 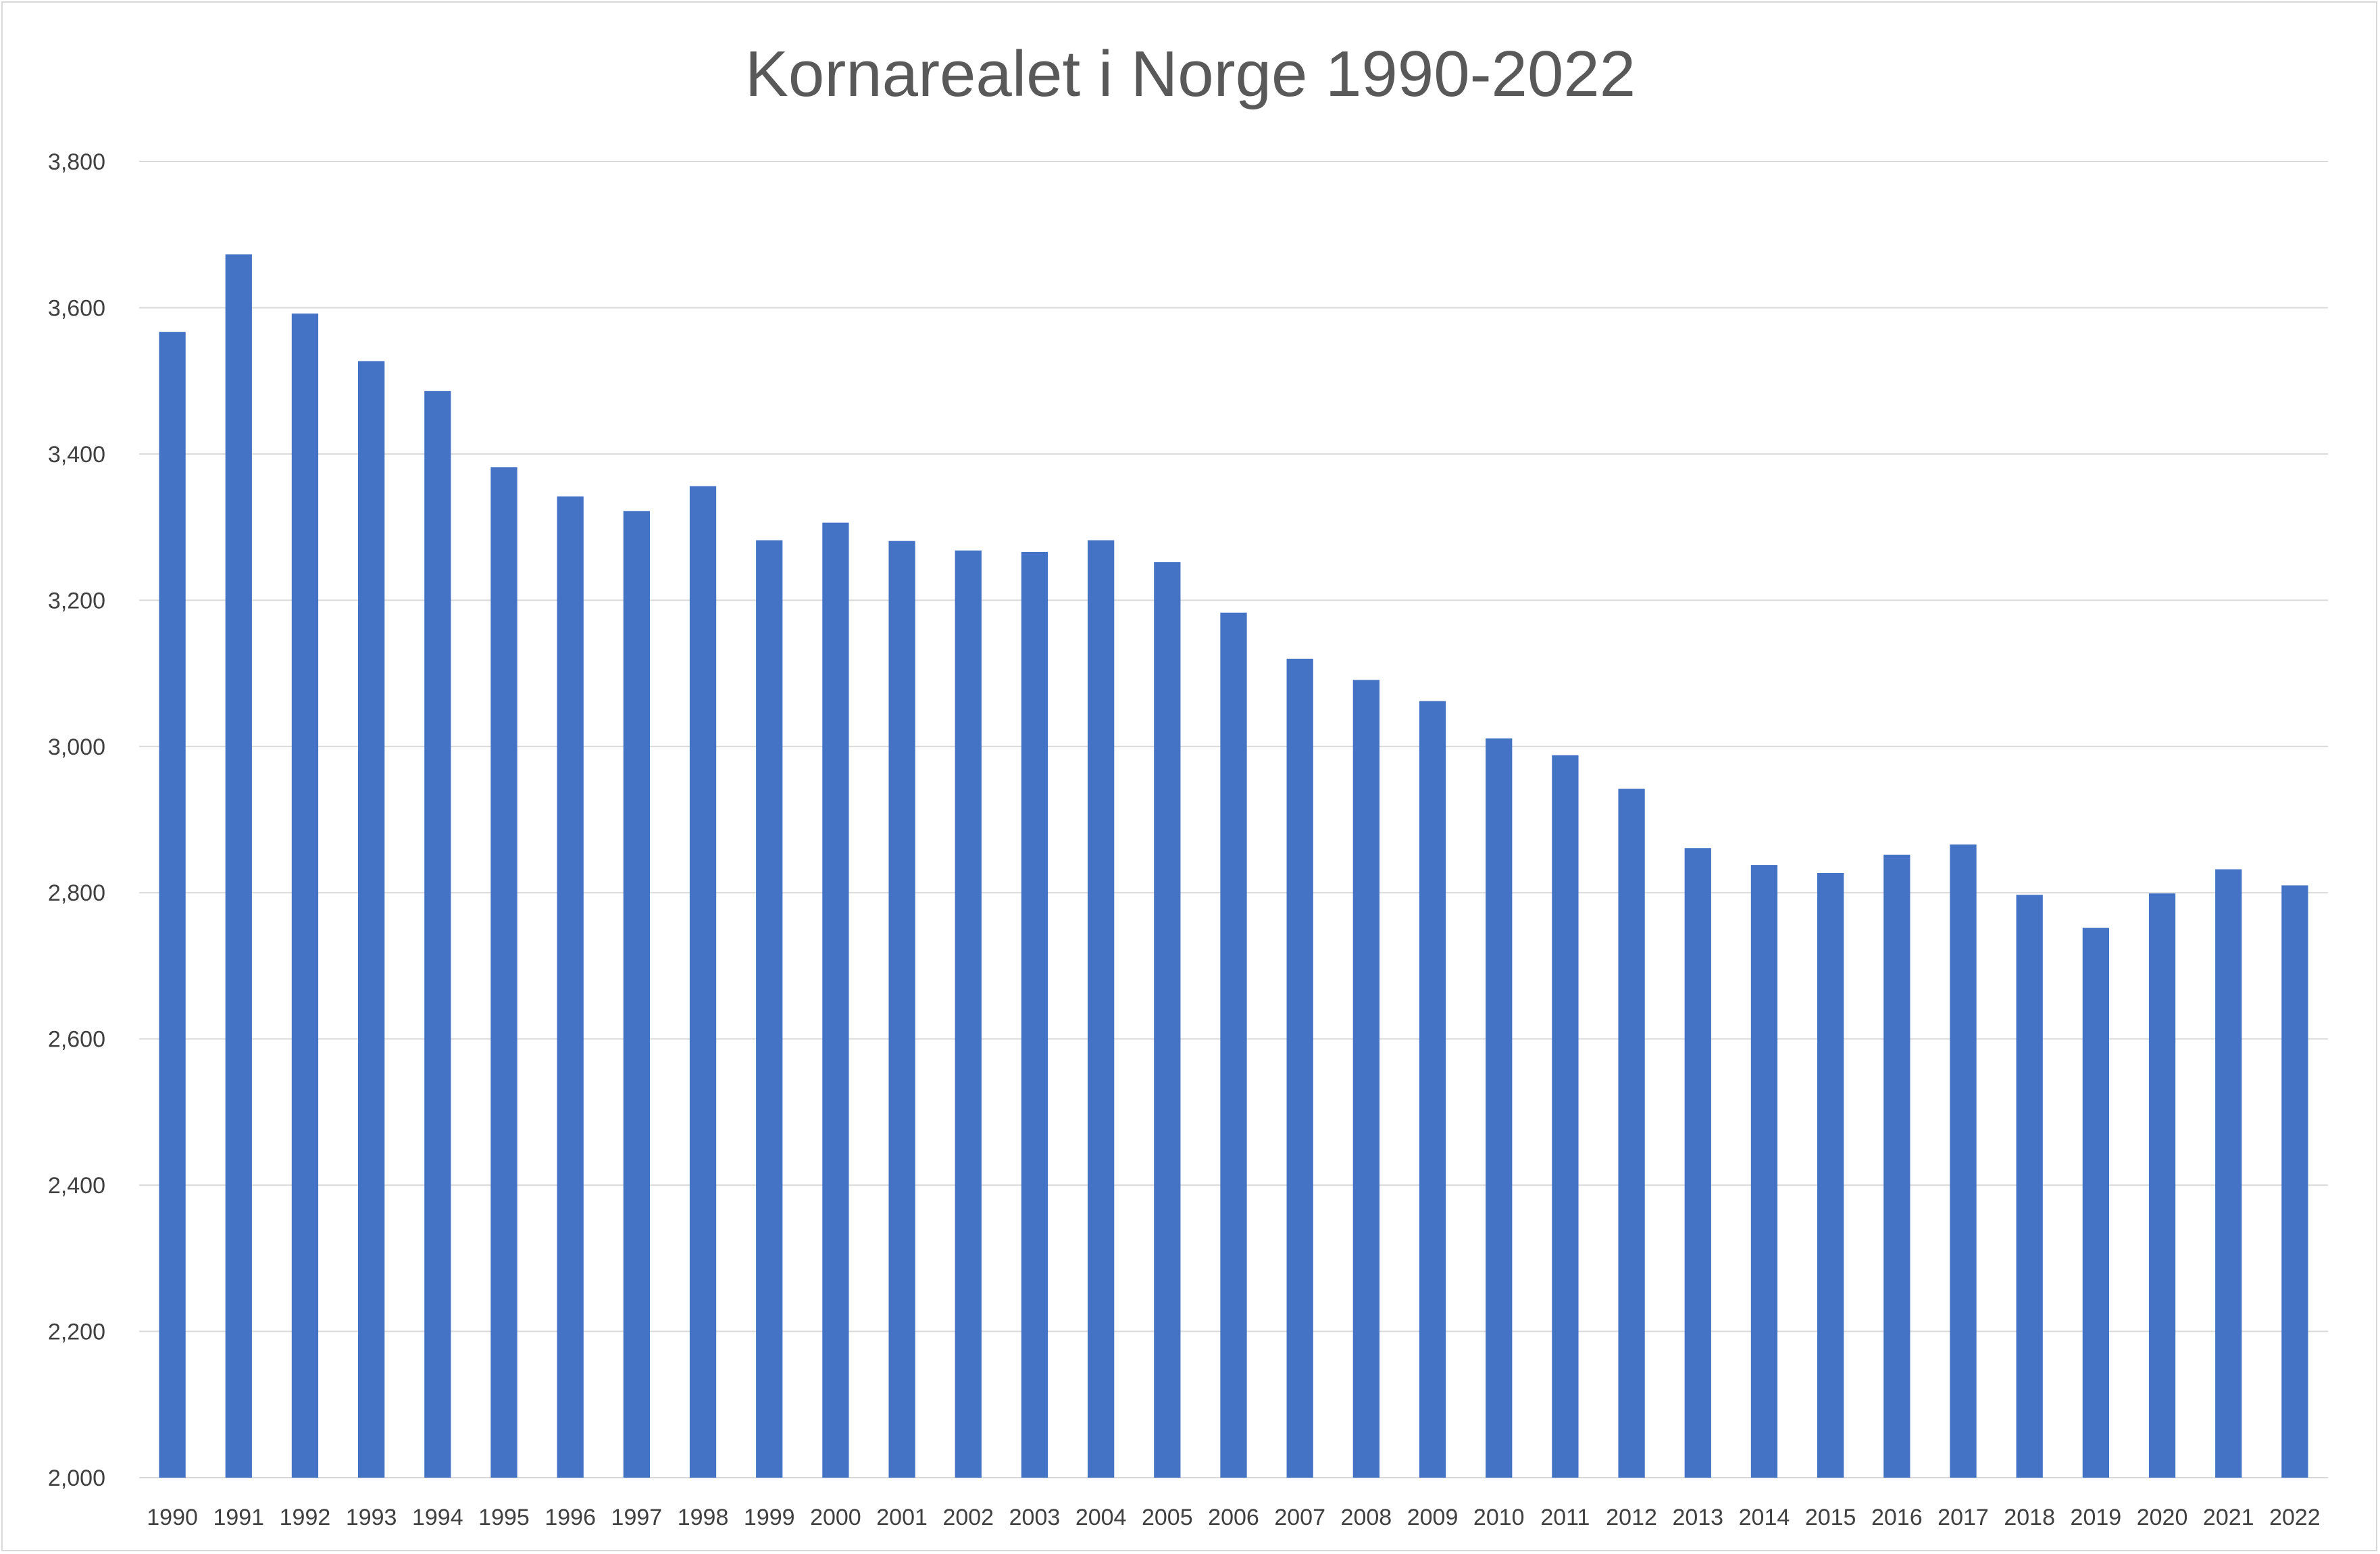 What do you see at coordinates (372, 1518) in the screenshot?
I see `x-tick-label: 1993` at bounding box center [372, 1518].